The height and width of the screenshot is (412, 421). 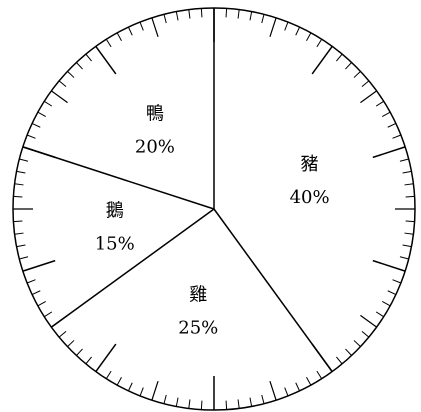 I want to click on slice-percent-label: 40%, so click(x=310, y=197).